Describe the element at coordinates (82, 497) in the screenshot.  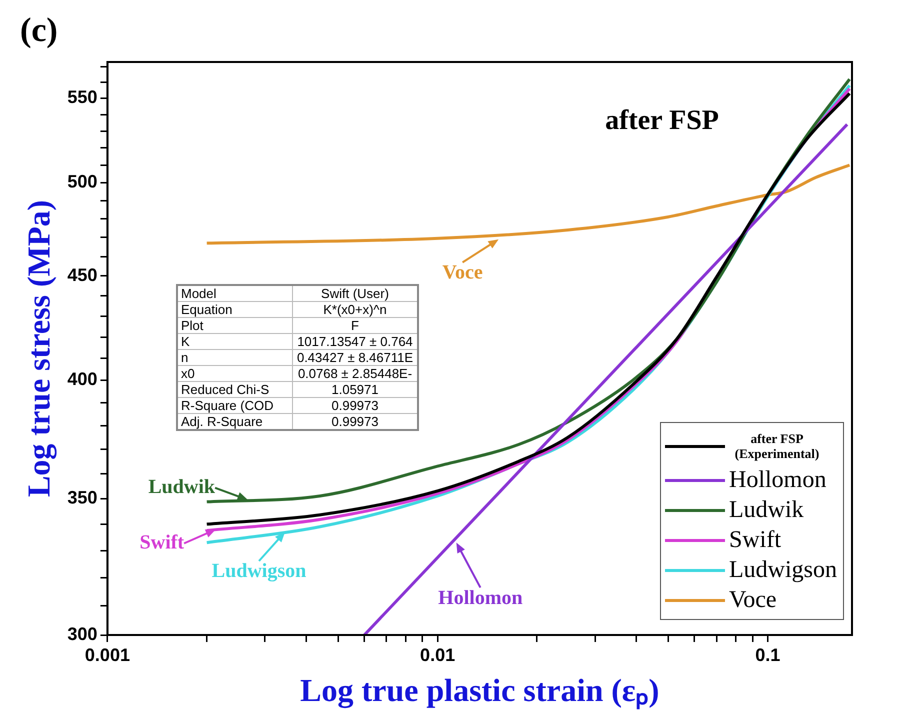
I see `y-tick-label: 350` at that location.